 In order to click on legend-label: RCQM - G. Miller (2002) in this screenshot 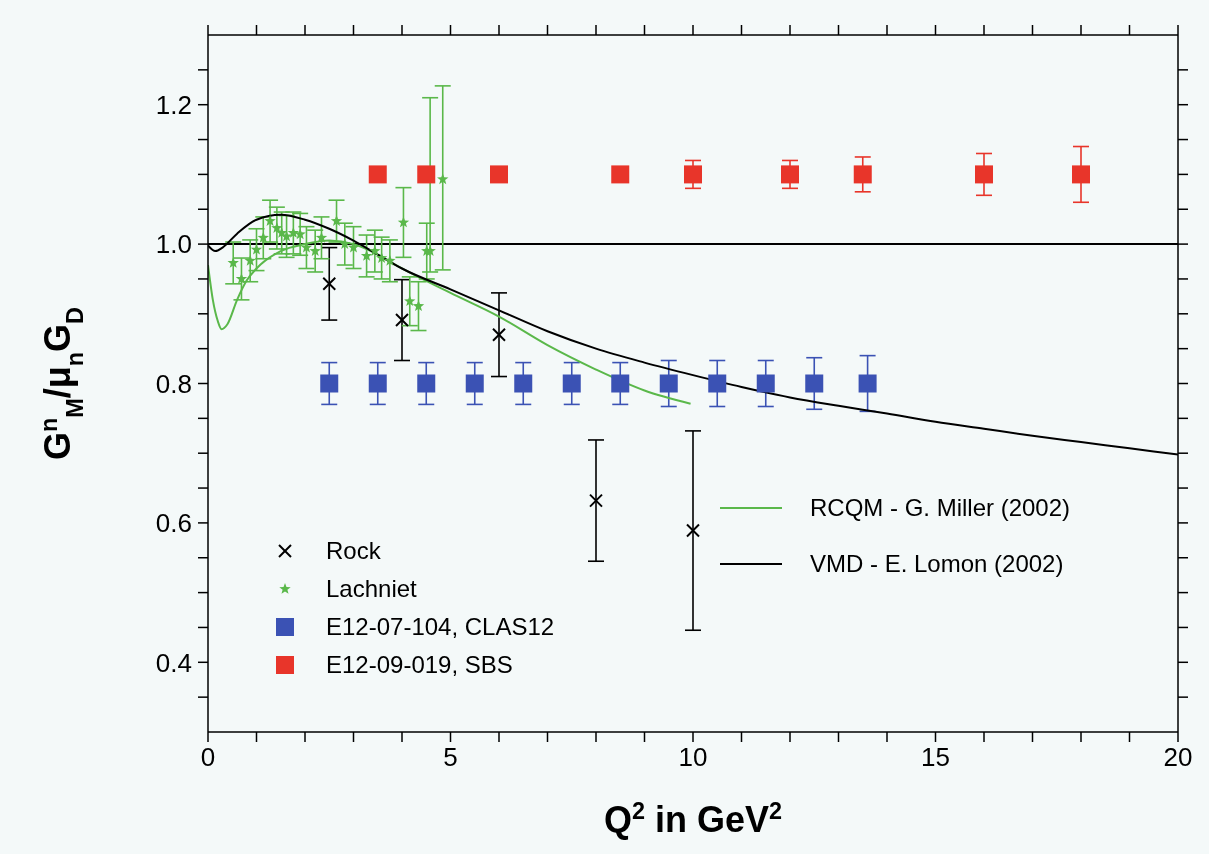, I will do `click(940, 508)`.